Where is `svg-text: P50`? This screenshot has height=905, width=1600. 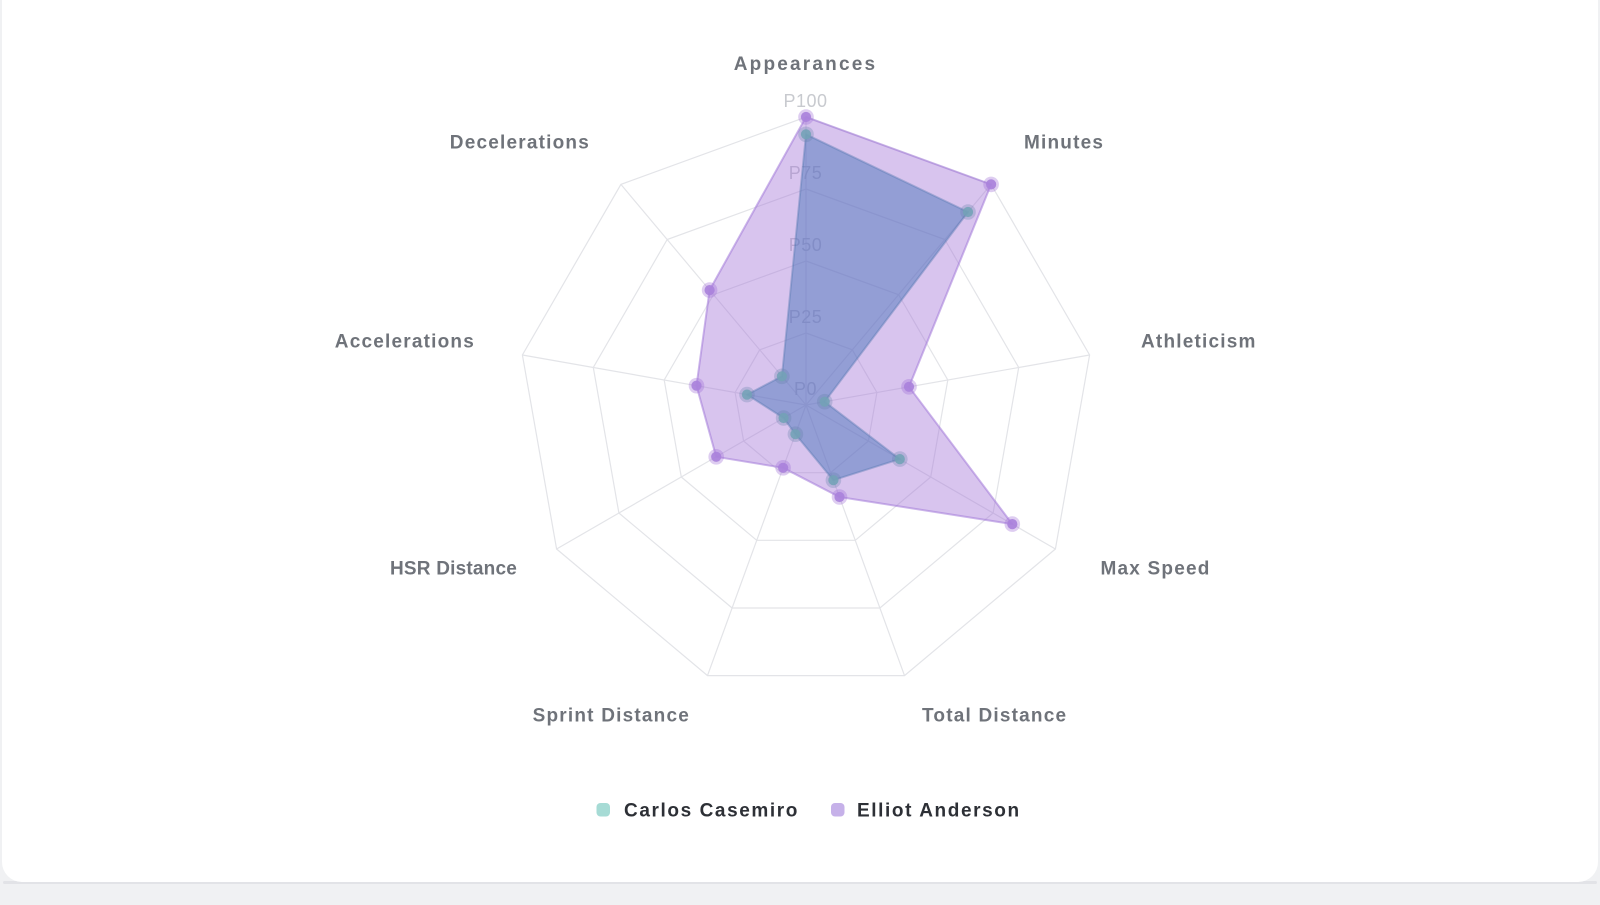 svg-text: P50 is located at coordinates (806, 245).